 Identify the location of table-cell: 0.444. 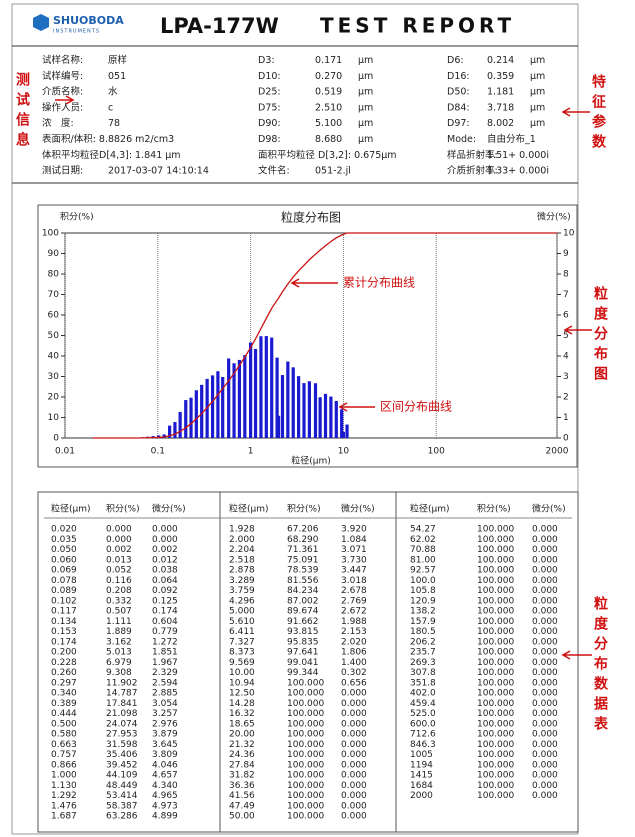
(64, 714).